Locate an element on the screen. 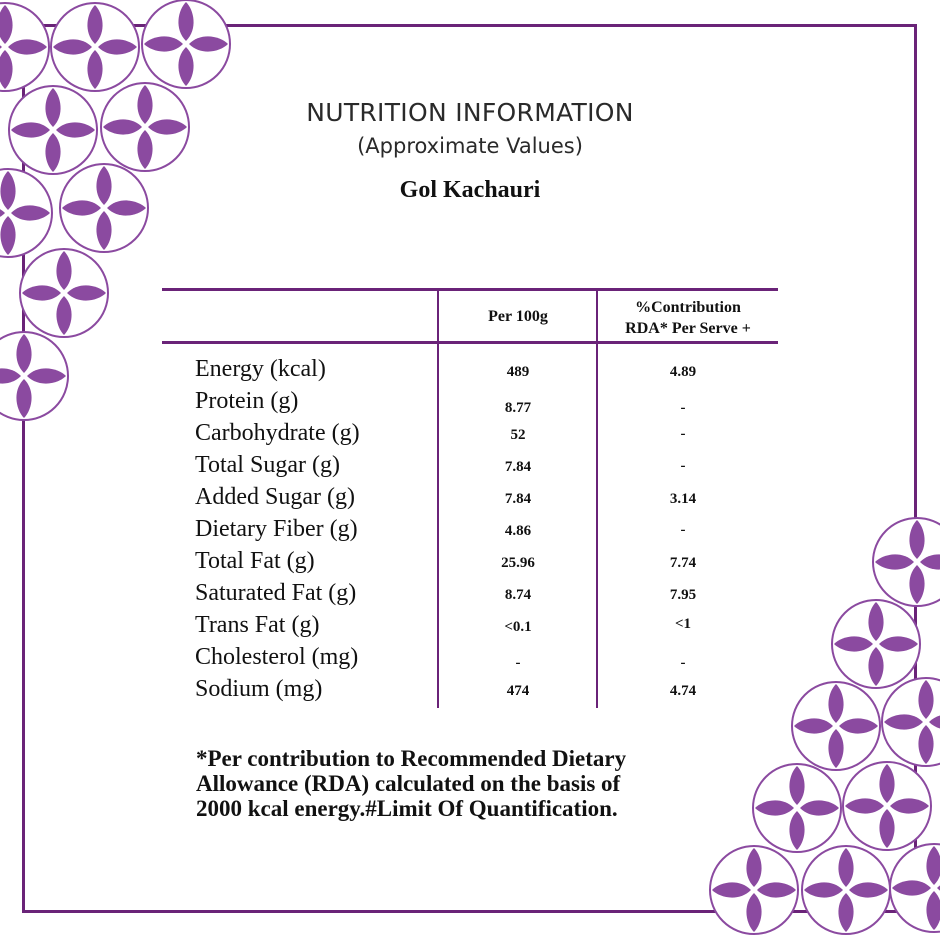 The image size is (940, 940). cell-per-100g: 52 is located at coordinates (518, 435).